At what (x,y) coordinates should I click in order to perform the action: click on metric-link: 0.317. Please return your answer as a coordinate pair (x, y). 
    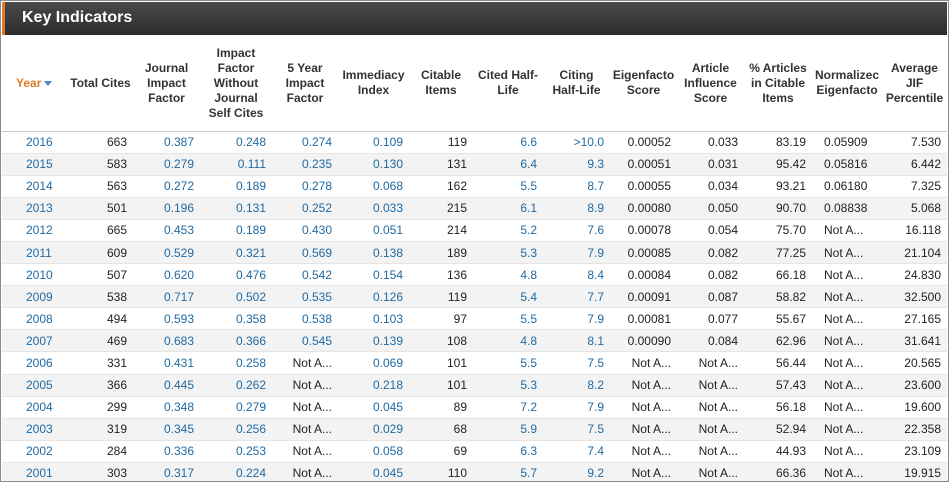
    Looking at the image, I should click on (166, 471).